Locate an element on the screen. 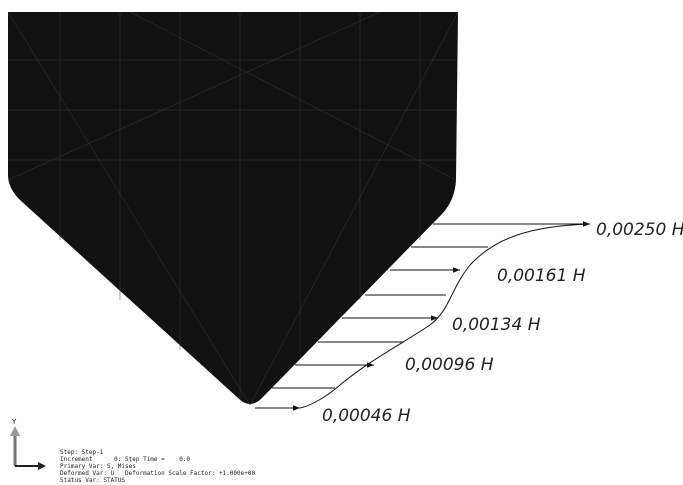  info-line: Primary Var: S, Mises is located at coordinates (98, 466).